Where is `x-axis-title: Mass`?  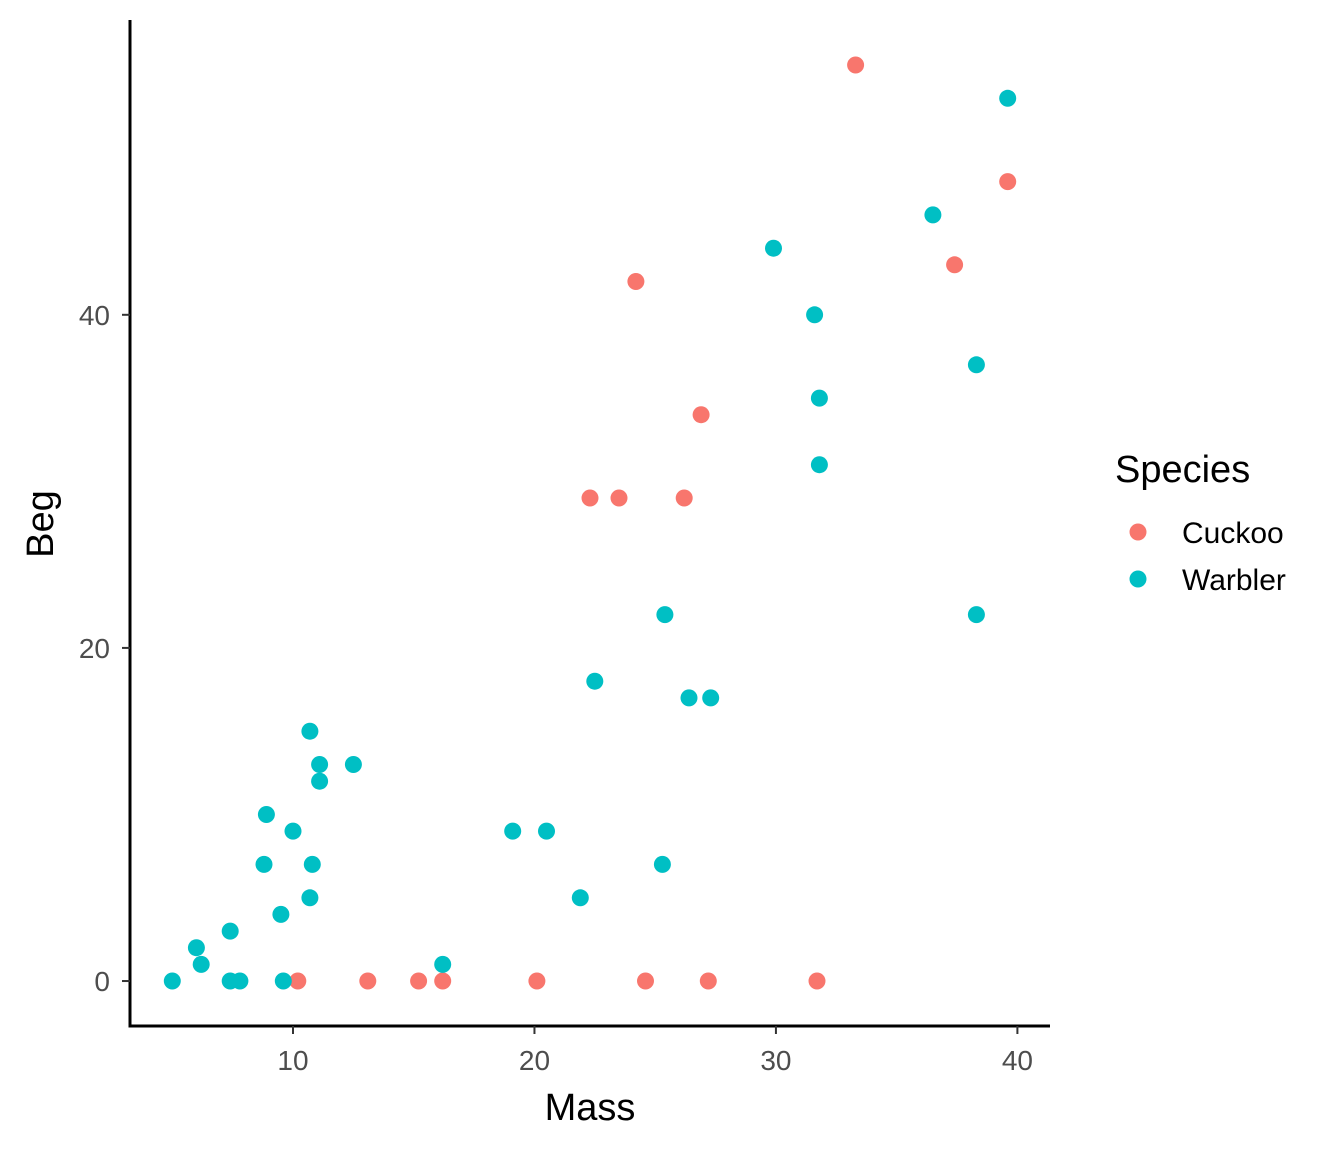 x-axis-title: Mass is located at coordinates (590, 1108).